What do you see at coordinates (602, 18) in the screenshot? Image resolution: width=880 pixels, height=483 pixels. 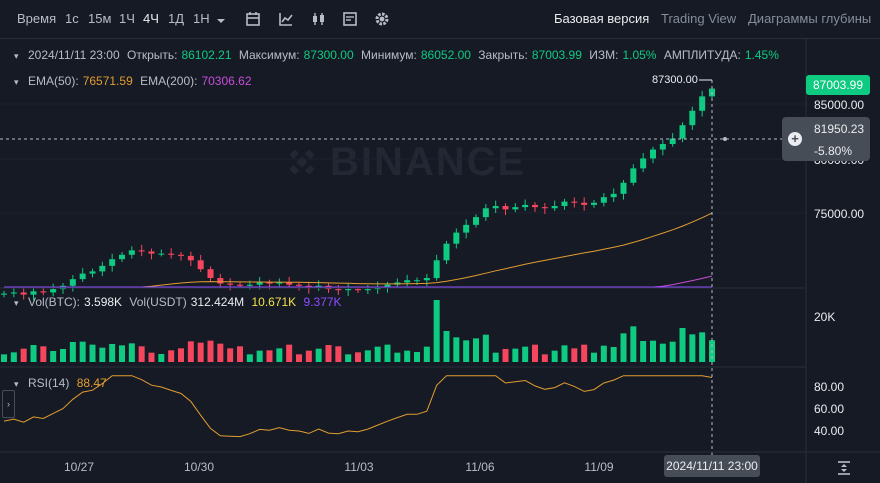 I see `view-basic: Базовая версия` at bounding box center [602, 18].